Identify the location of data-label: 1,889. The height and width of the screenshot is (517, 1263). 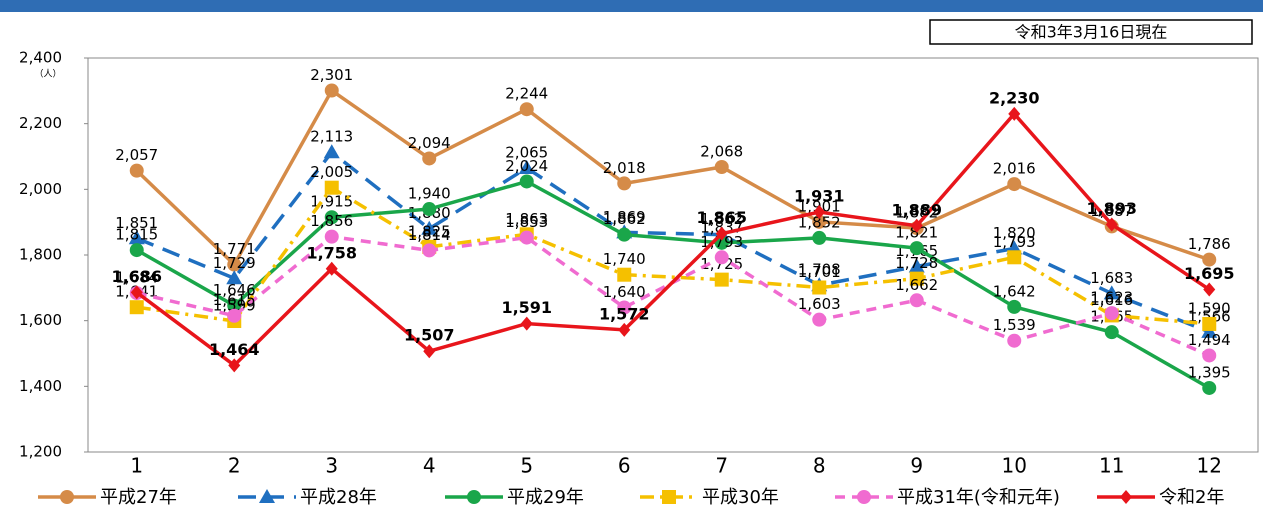
(916, 209).